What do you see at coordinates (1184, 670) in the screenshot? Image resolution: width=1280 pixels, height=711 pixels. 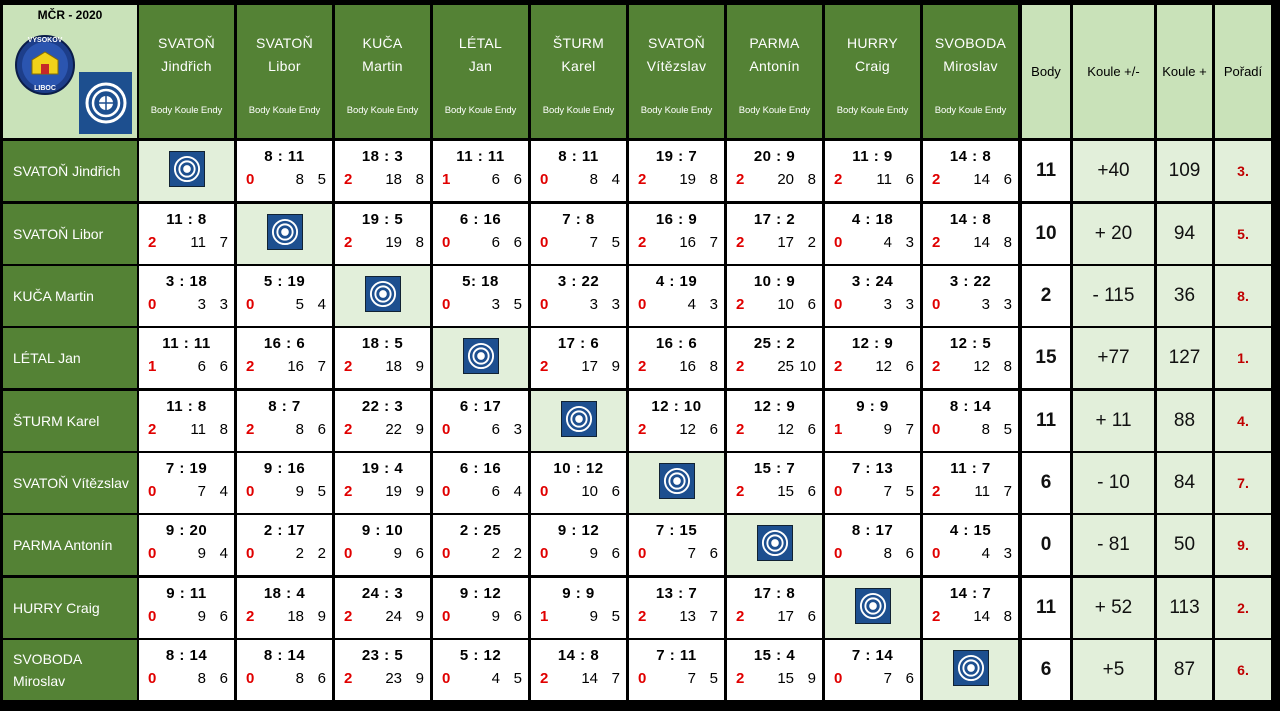 I see `balls-scored: 87` at bounding box center [1184, 670].